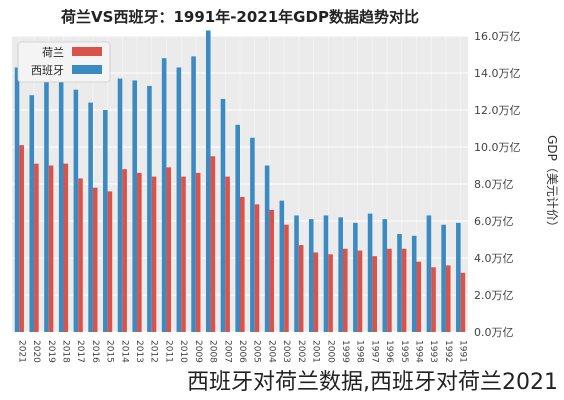 The image size is (564, 400). Describe the element at coordinates (497, 36) in the screenshot. I see `y-tick-label: 16.0万亿` at that location.